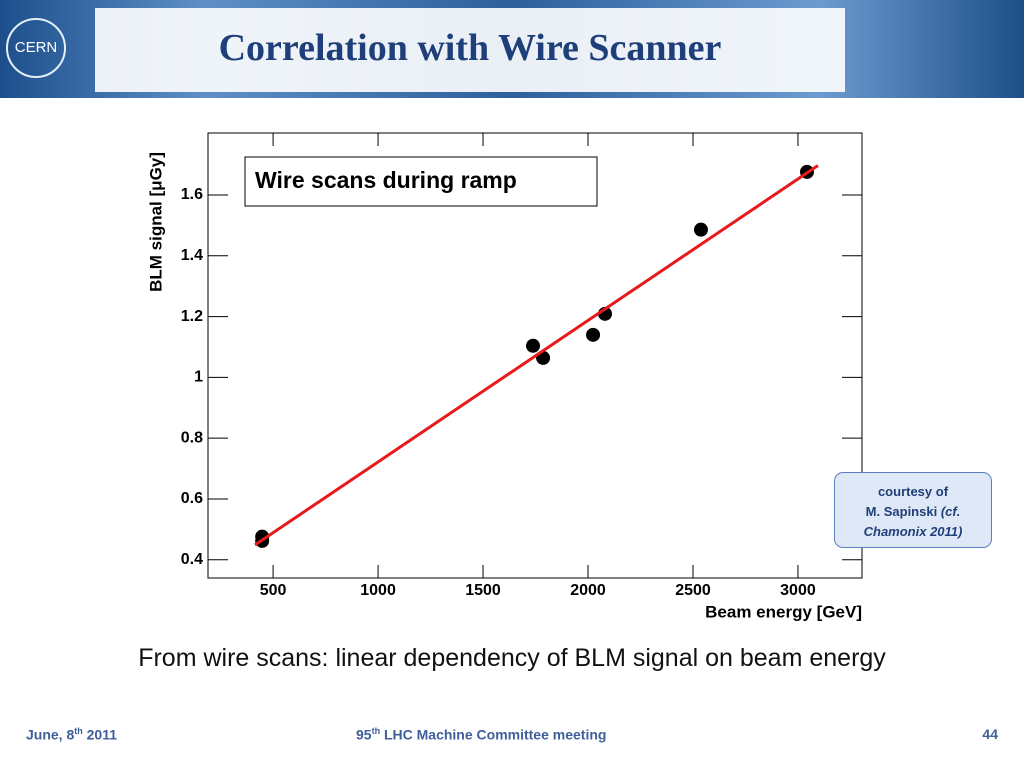 This screenshot has width=1024, height=768. Describe the element at coordinates (155, 222) in the screenshot. I see `y-axis-label: BLM signal [μGy]` at that location.